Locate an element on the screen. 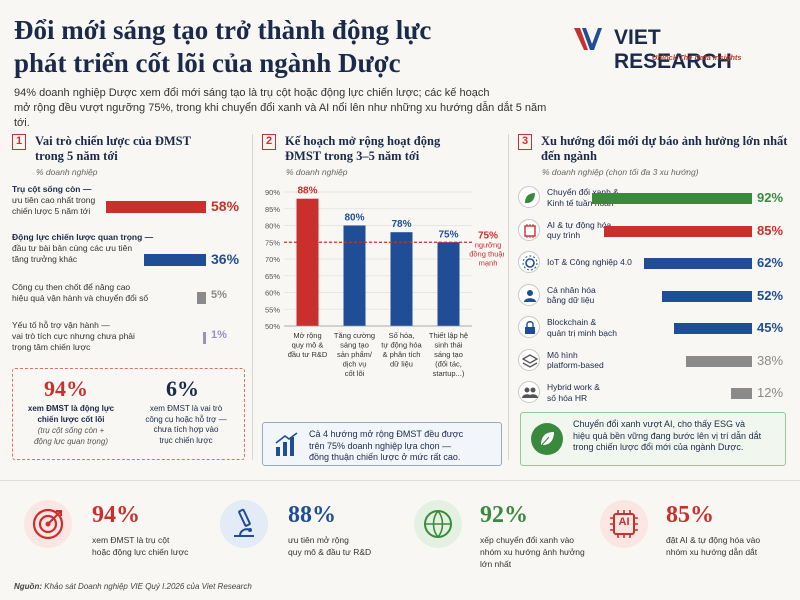 The width and height of the screenshot is (800, 600). y-tick-label: 50% is located at coordinates (272, 326).